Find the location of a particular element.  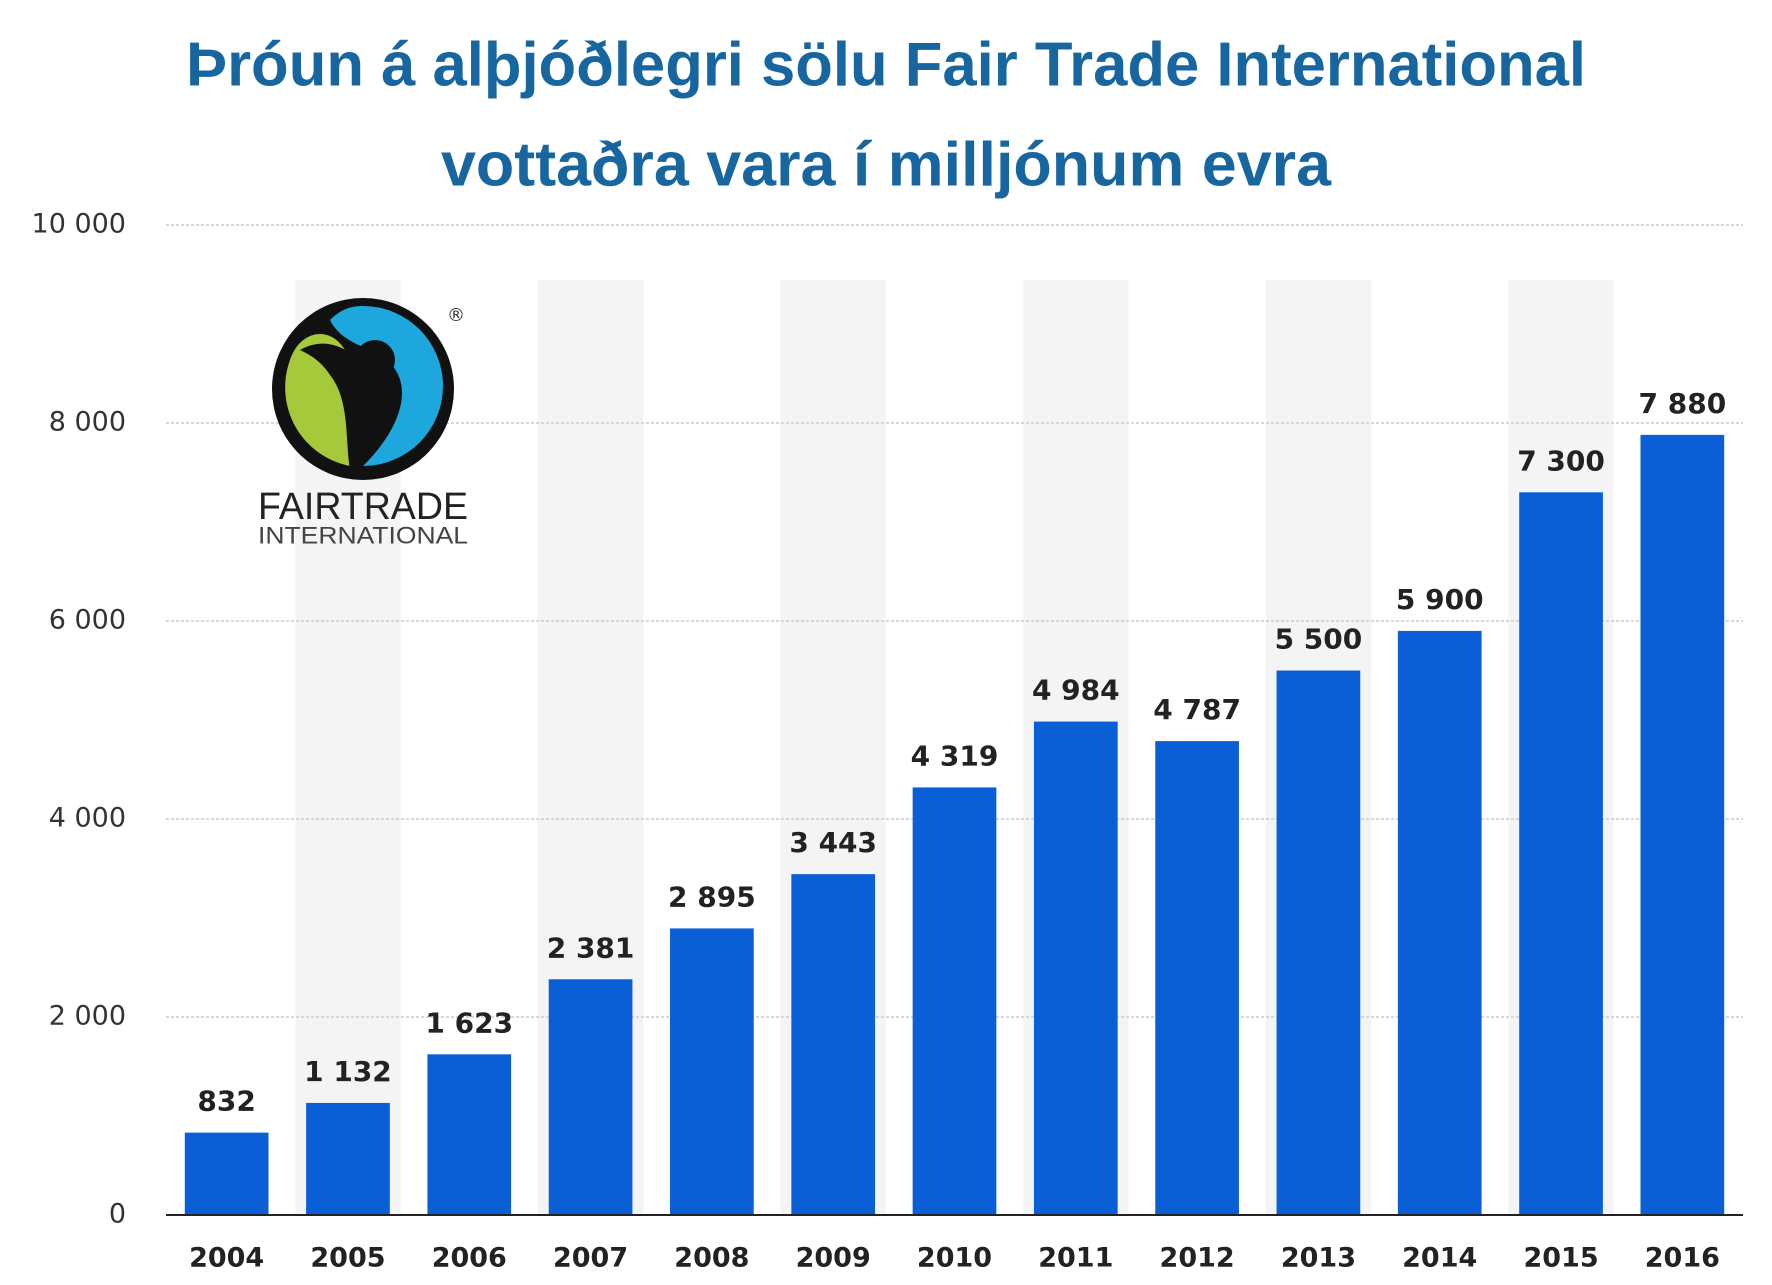

logo-black is located at coordinates (341, 406).